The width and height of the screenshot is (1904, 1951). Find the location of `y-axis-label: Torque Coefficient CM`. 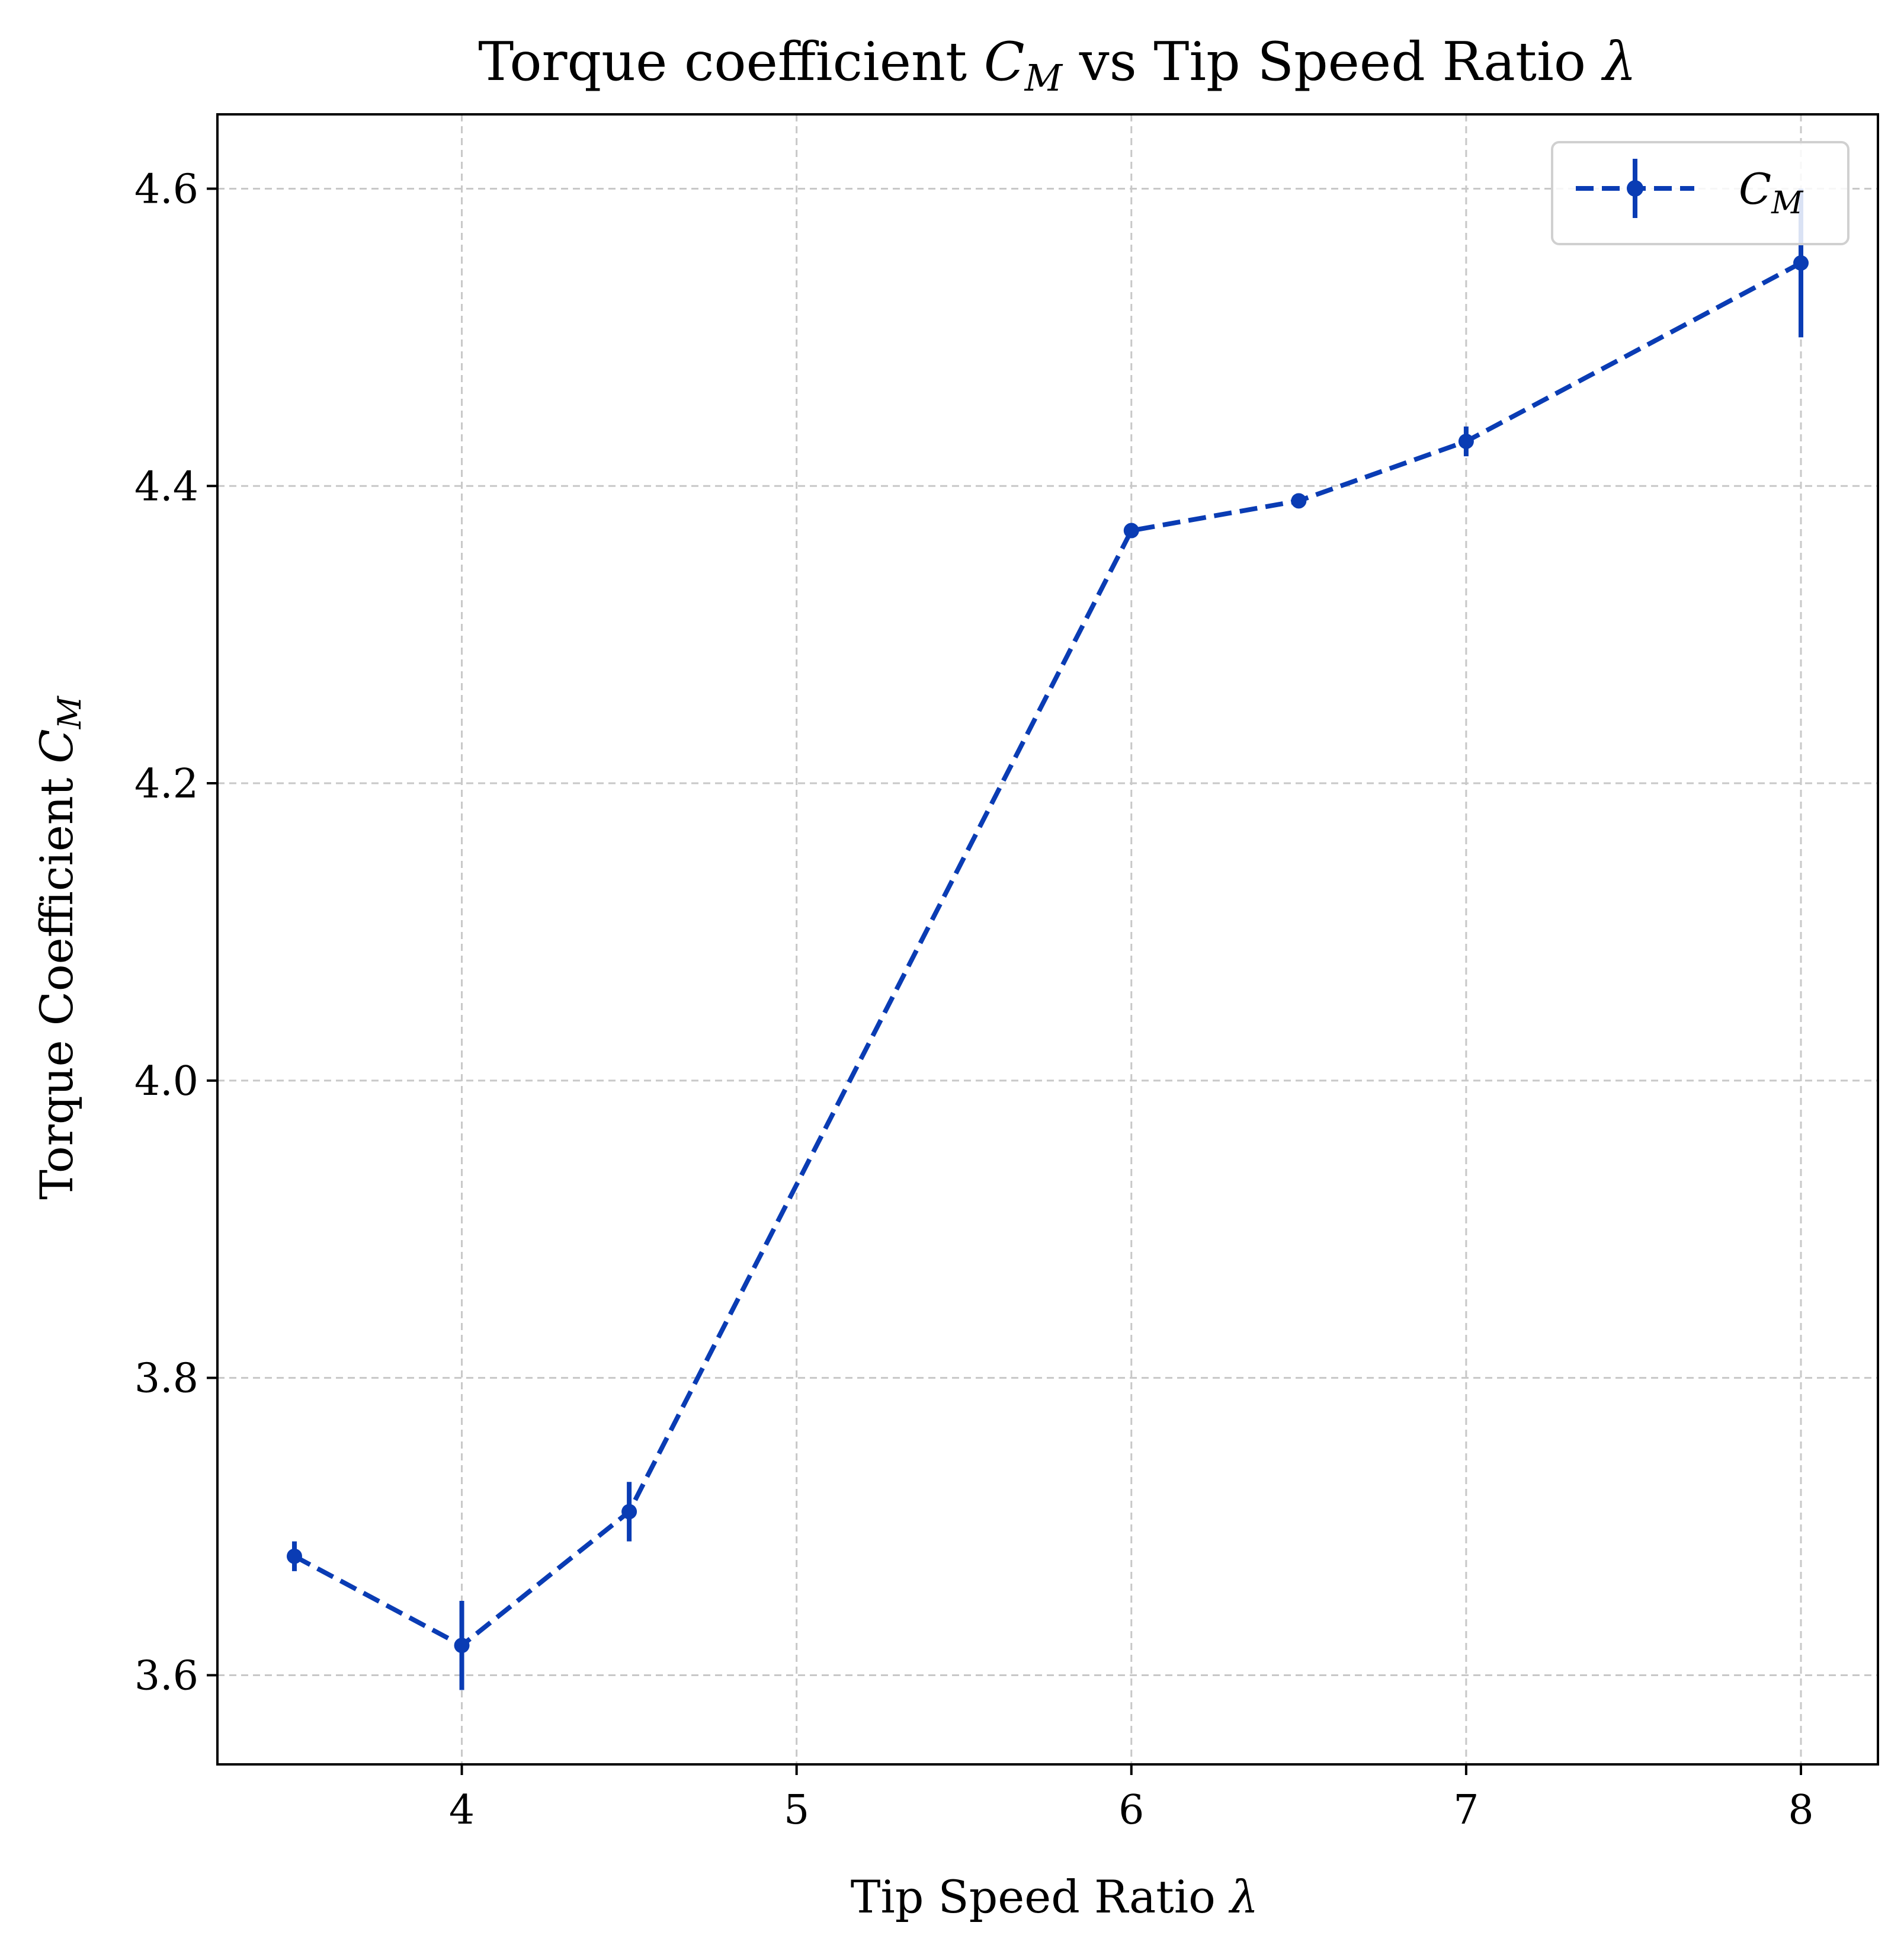

y-axis-label: Torque Coefficient CM is located at coordinates (59, 947).